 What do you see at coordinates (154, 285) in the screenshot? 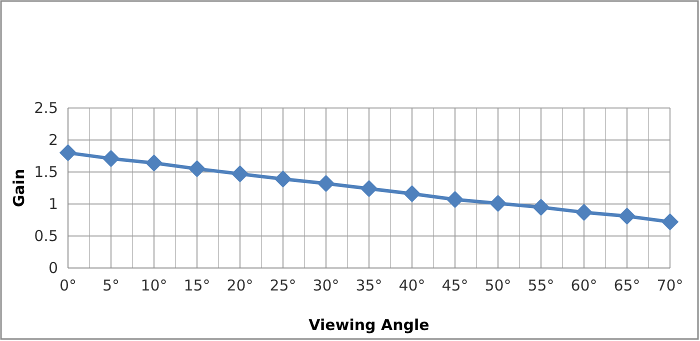
I see `x-tick-label: 10°` at bounding box center [154, 285].